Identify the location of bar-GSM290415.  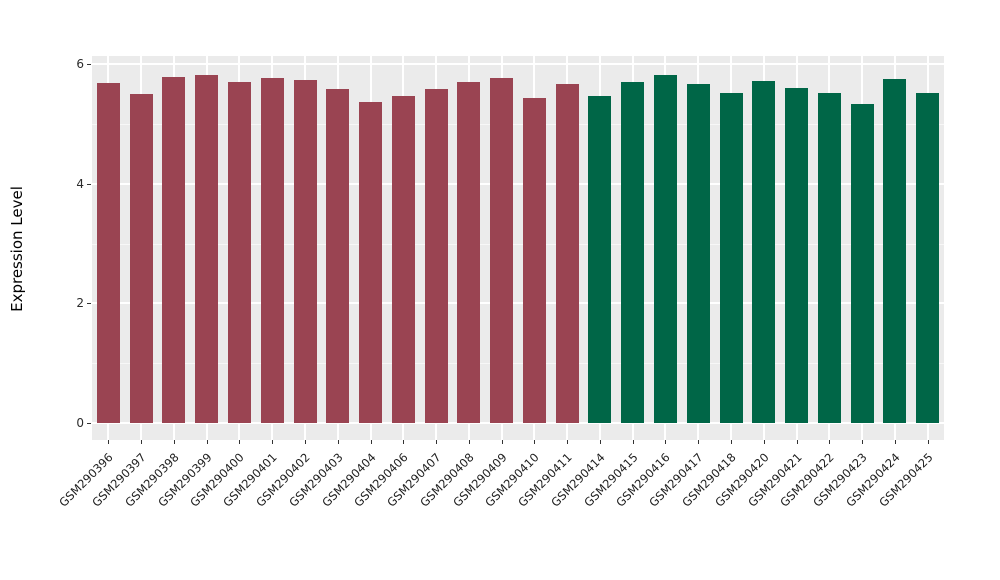
(633, 252).